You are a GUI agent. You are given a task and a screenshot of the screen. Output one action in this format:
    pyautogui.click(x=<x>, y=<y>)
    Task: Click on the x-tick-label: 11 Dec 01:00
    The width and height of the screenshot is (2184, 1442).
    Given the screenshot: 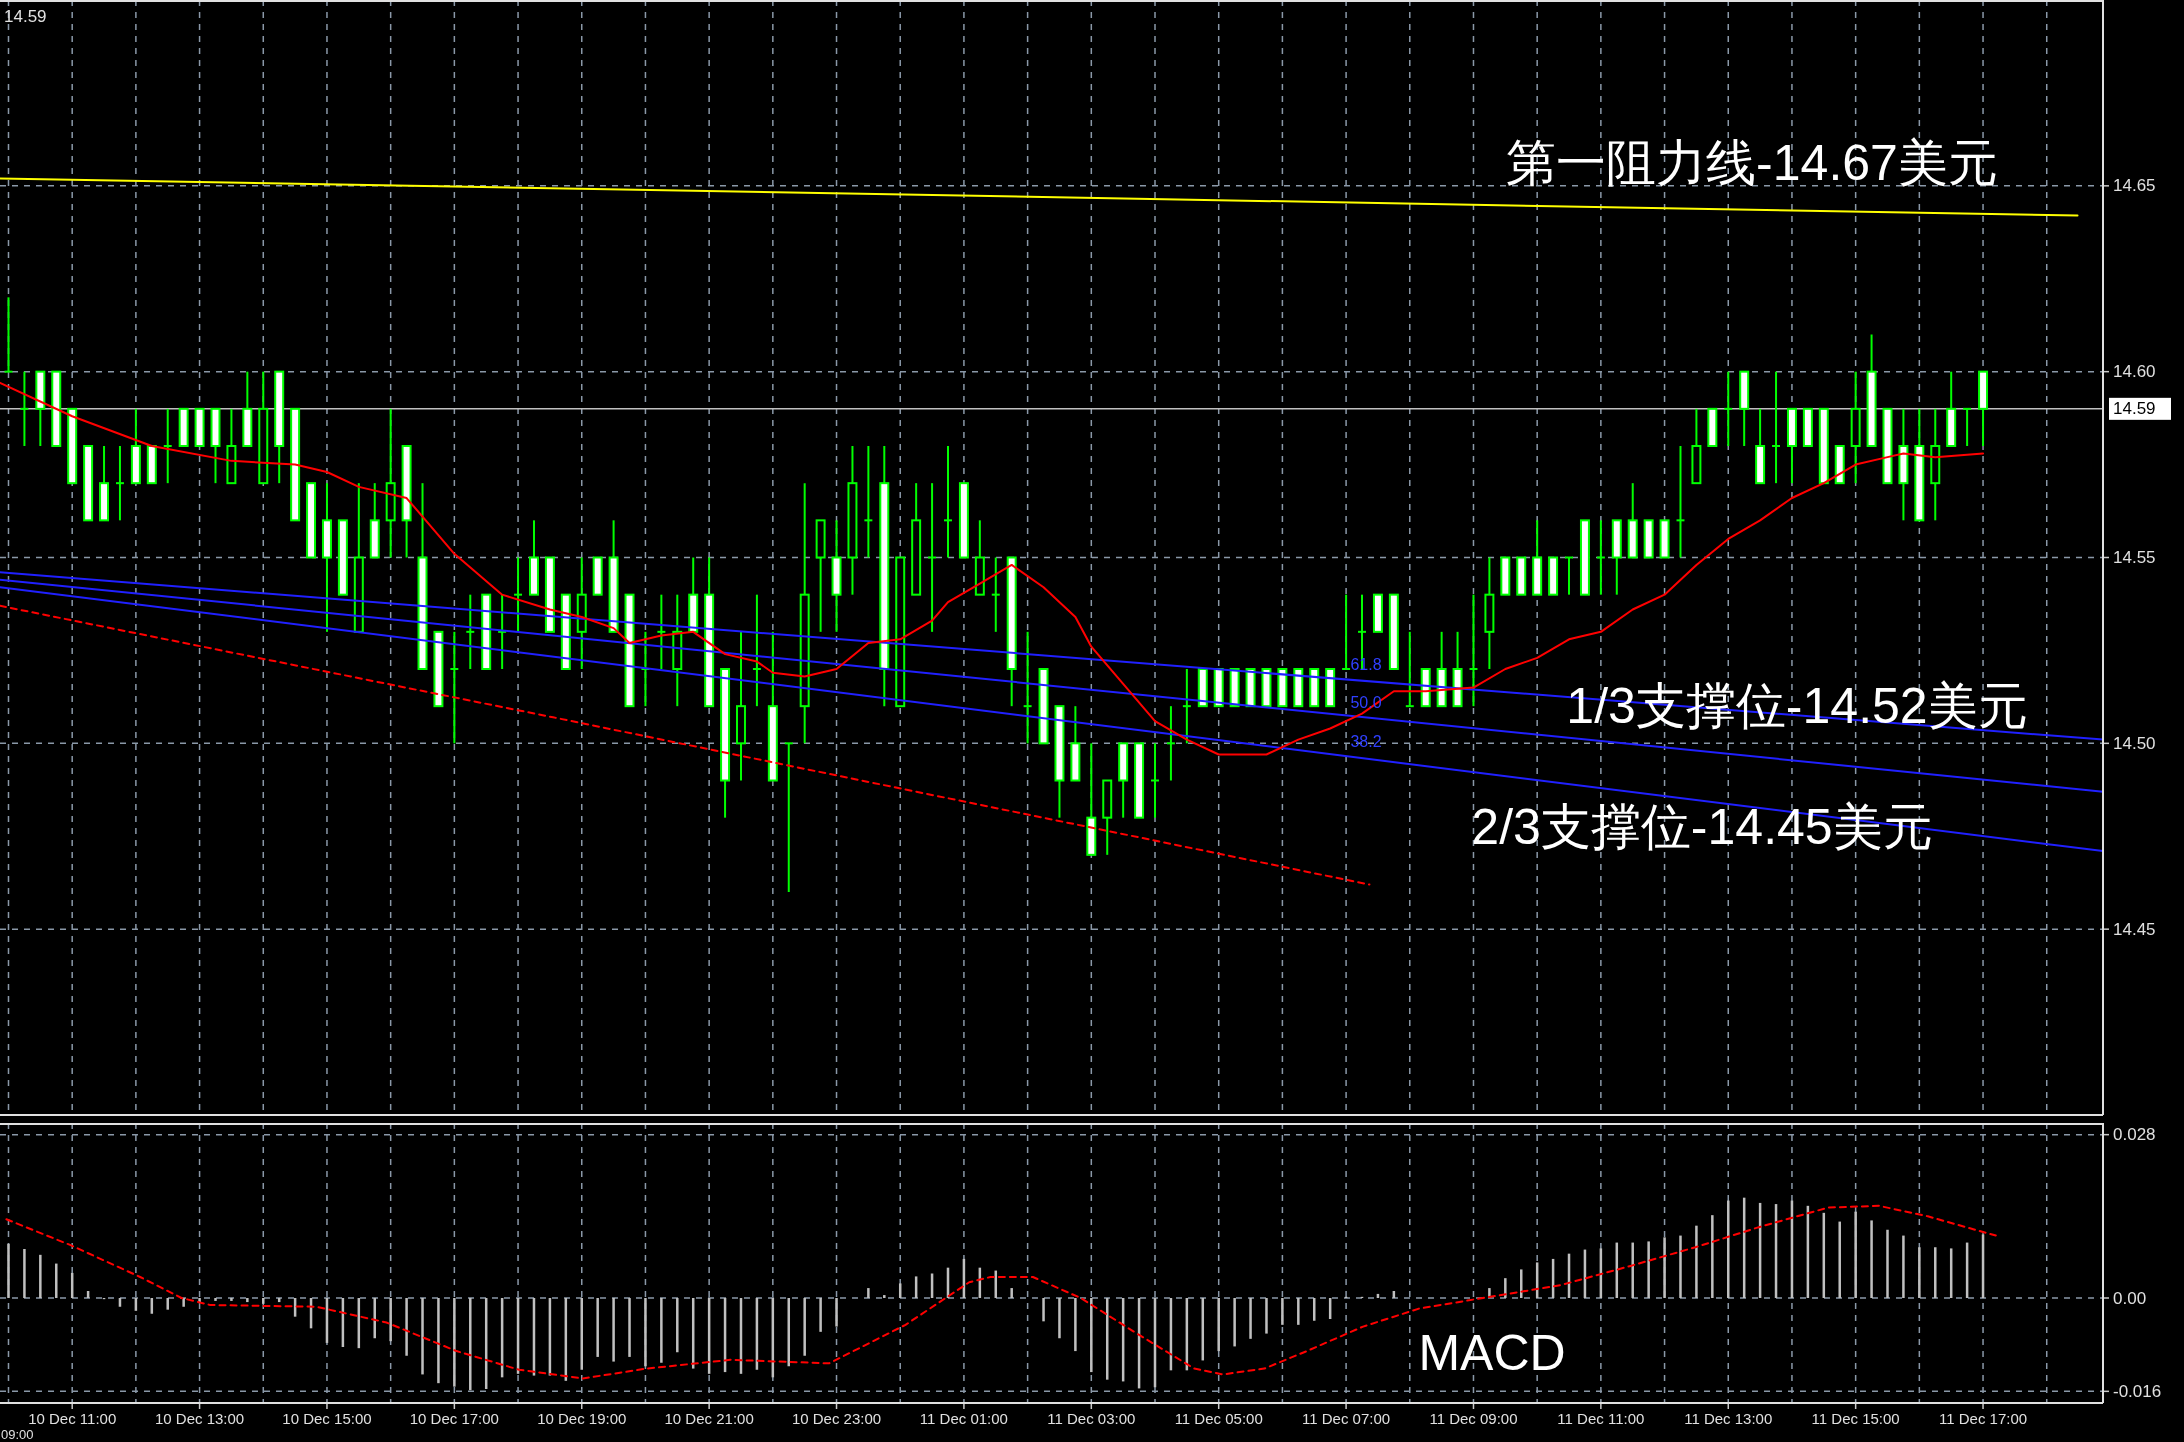 What is the action you would take?
    pyautogui.click(x=963, y=1418)
    